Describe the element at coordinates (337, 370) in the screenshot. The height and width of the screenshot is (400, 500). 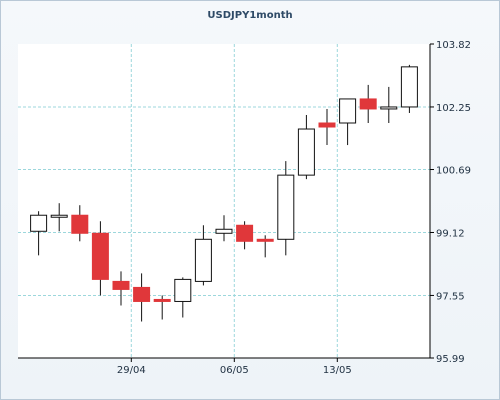
I see `x-tick-label: 13/05` at that location.